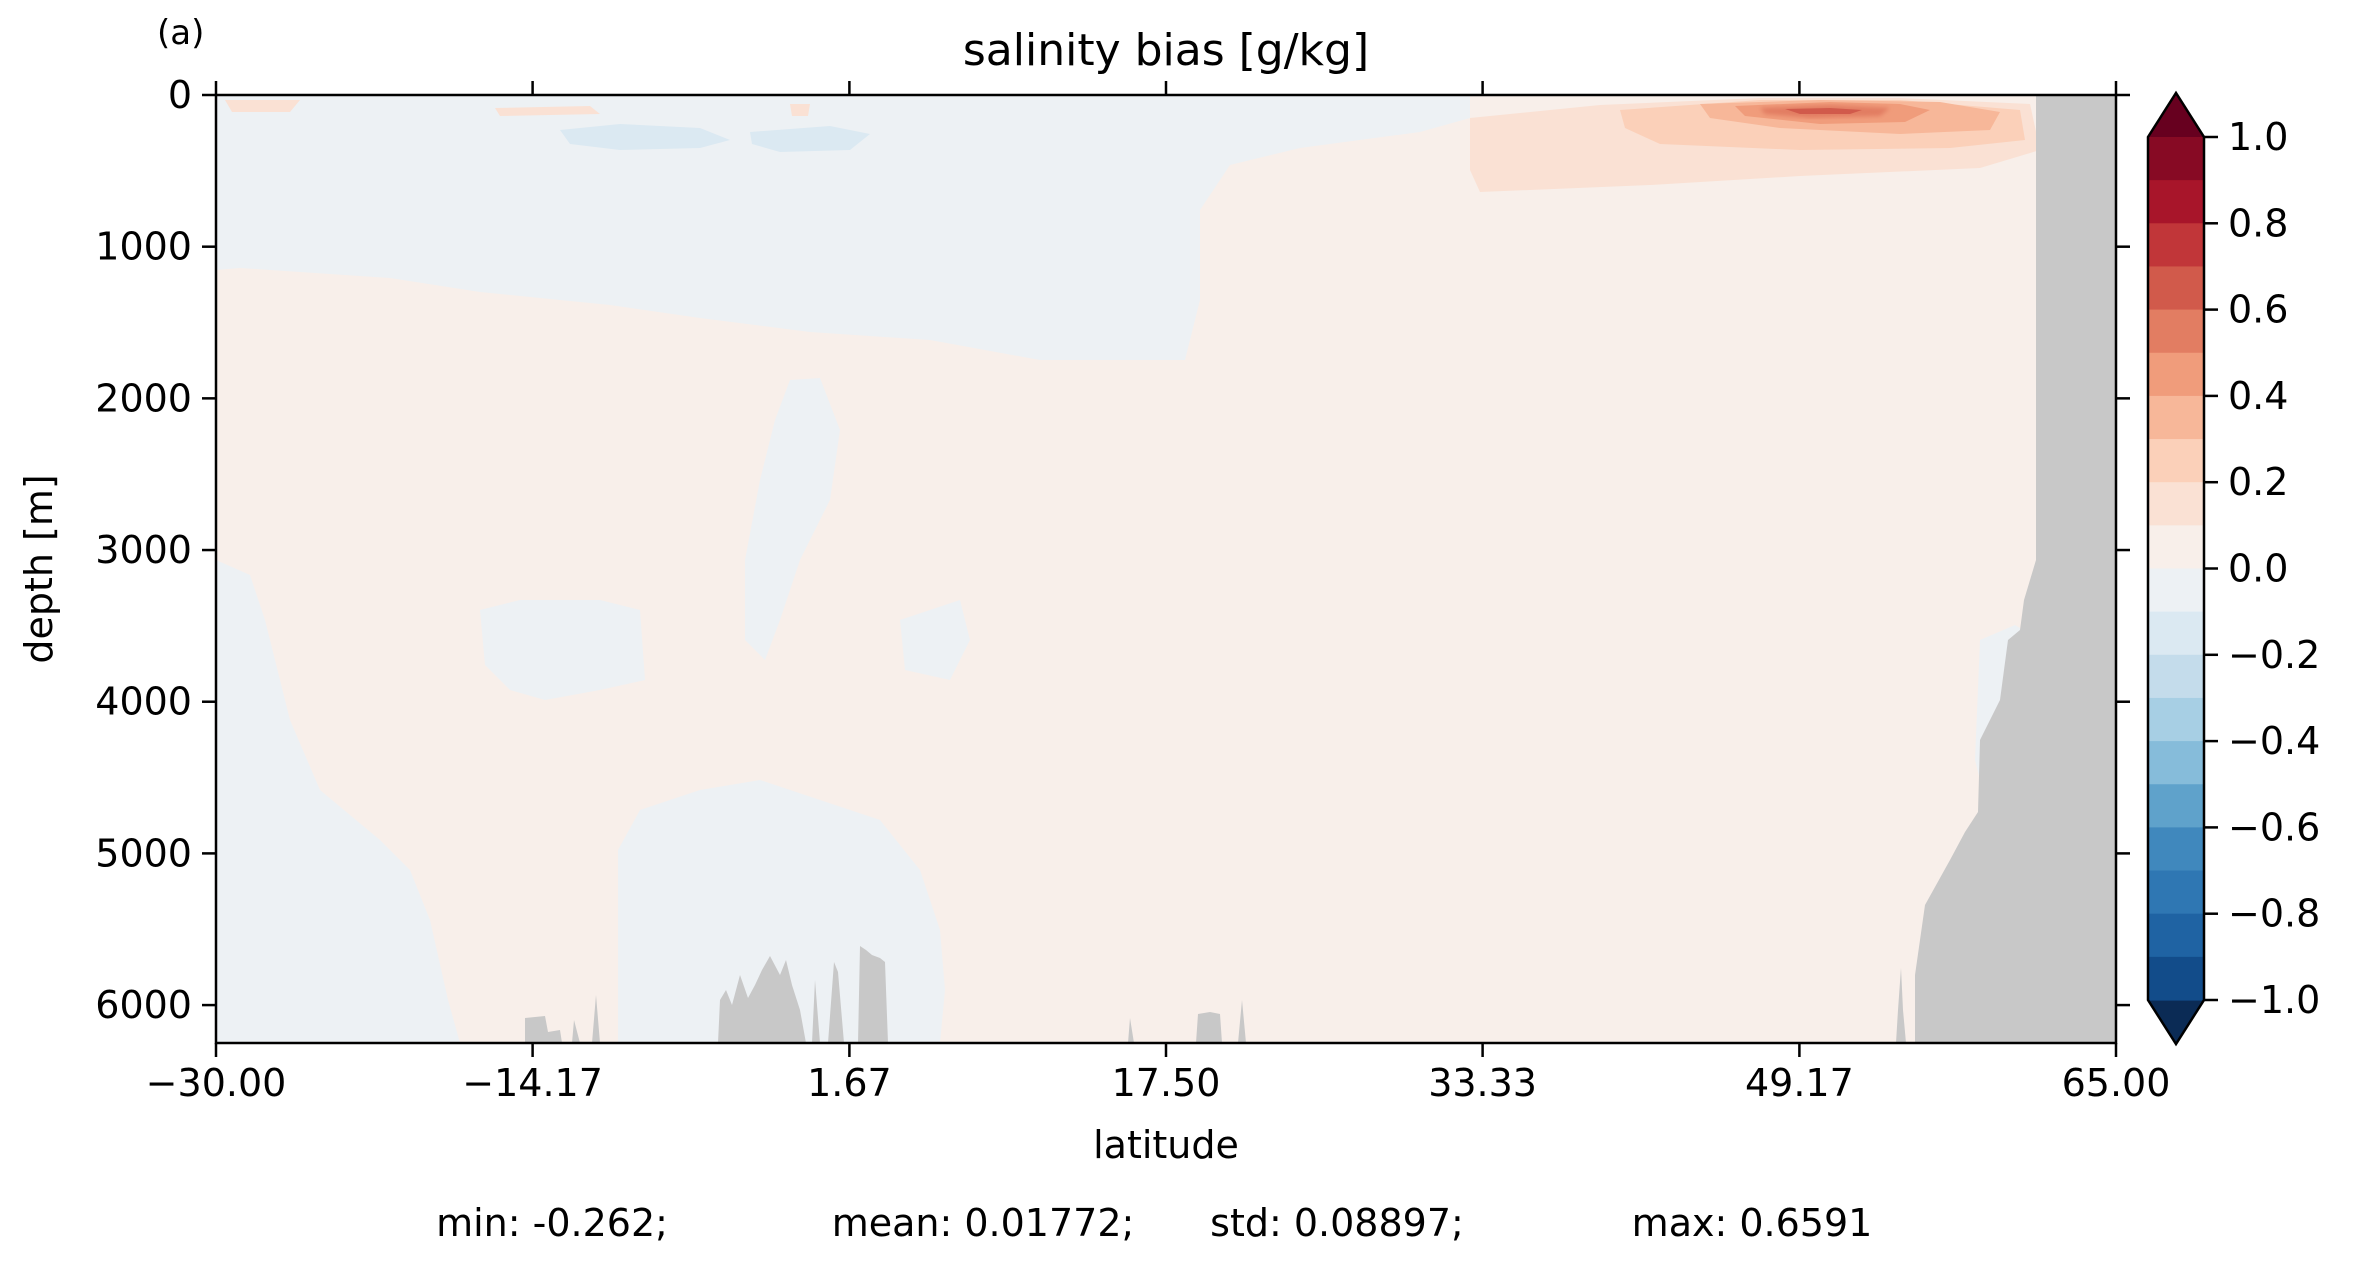 Image resolution: width=2362 pixels, height=1263 pixels. Describe the element at coordinates (338, 801) in the screenshot. I see `field-region-south-deep` at that location.